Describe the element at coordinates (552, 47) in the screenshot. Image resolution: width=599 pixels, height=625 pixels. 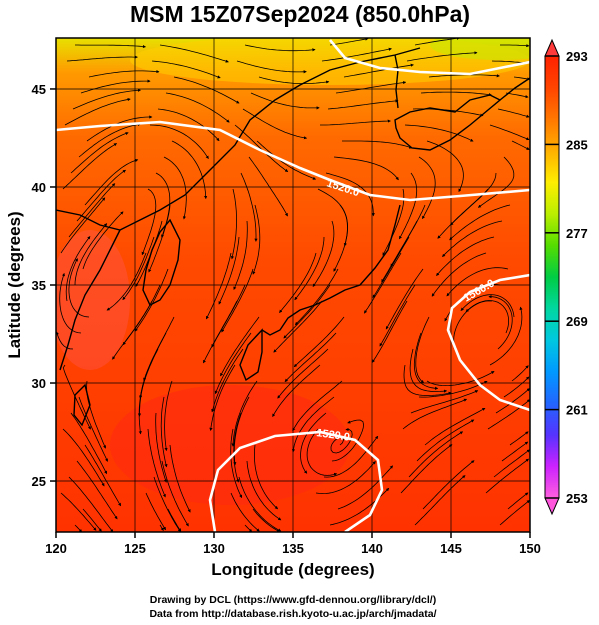
I see `colorbar-max-arrow` at that location.